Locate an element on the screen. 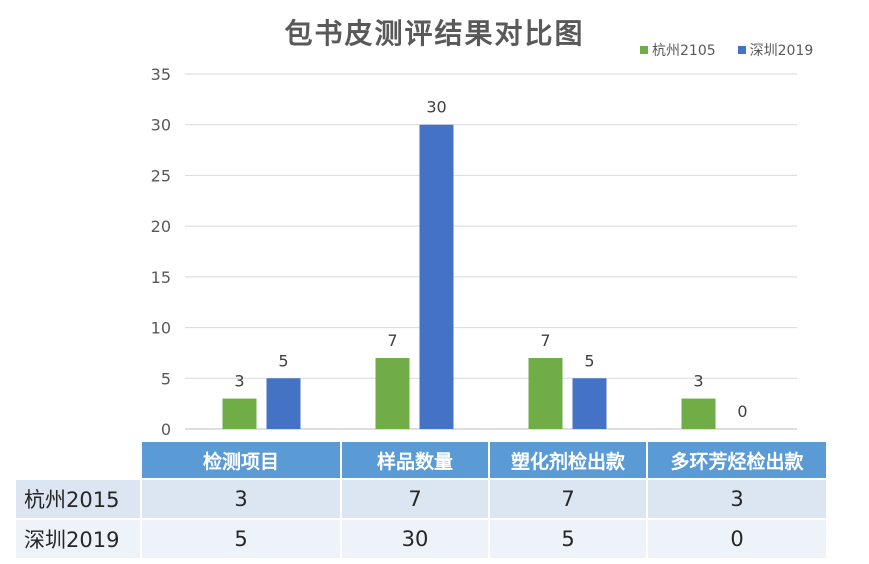  table-header-cell: 样品数量 is located at coordinates (415, 460).